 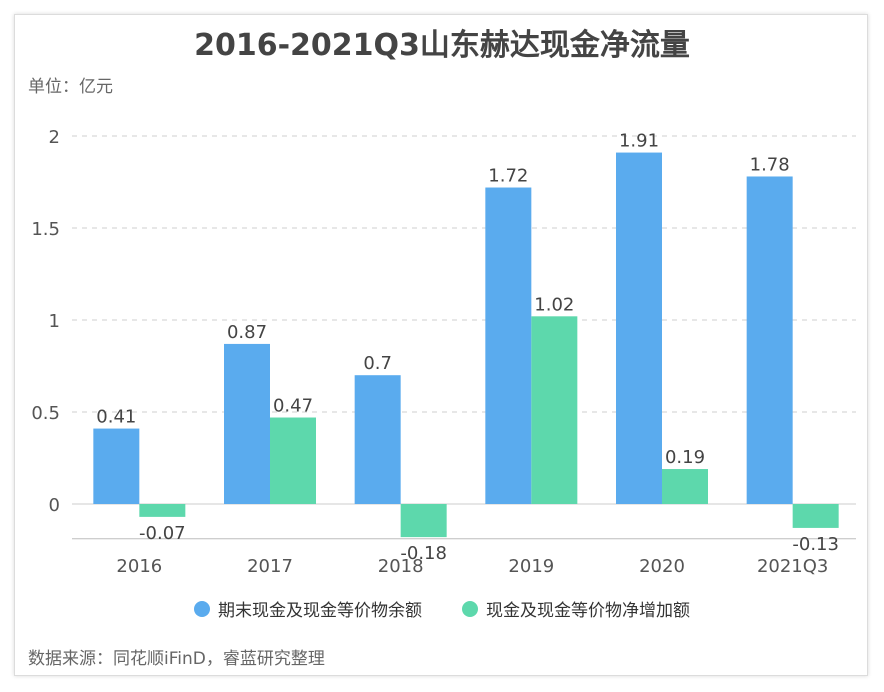 What do you see at coordinates (70, 87) in the screenshot?
I see `unit-label: 单位：亿元` at bounding box center [70, 87].